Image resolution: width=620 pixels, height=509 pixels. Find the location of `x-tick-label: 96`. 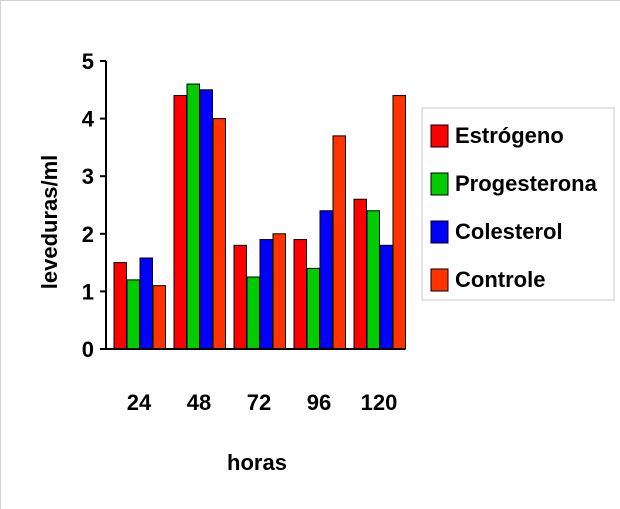

x-tick-label: 96 is located at coordinates (319, 402).